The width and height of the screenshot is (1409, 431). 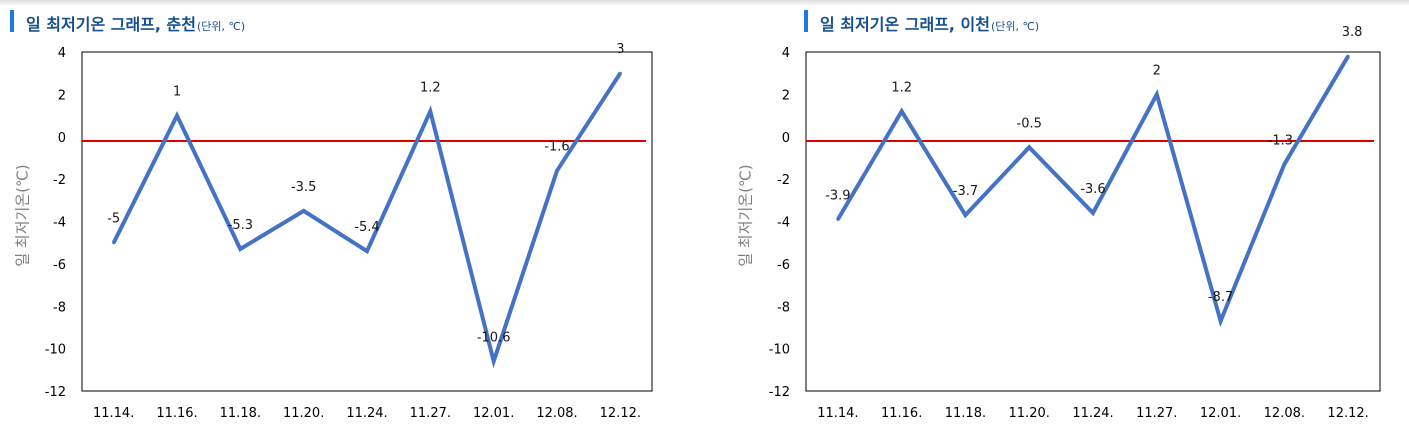 What do you see at coordinates (1352, 32) in the screenshot?
I see `data-label: 3.8` at bounding box center [1352, 32].